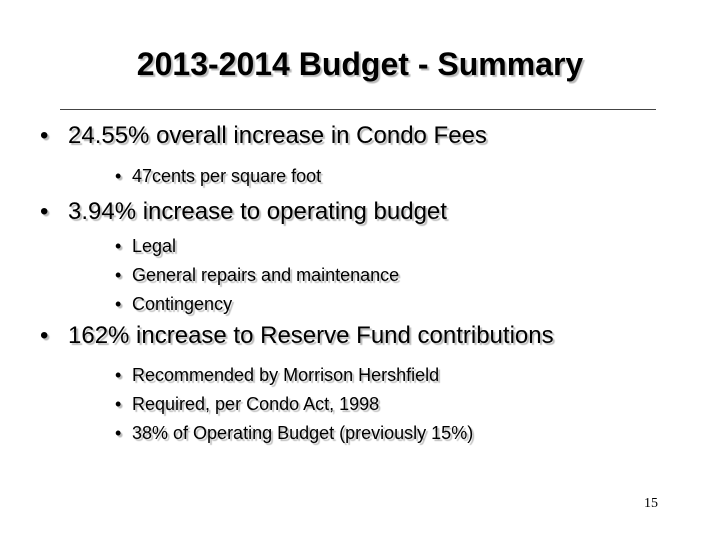 The width and height of the screenshot is (720, 540). What do you see at coordinates (277, 135) in the screenshot?
I see `bullet-text: 24.55% overall increase in Condo Fees` at bounding box center [277, 135].